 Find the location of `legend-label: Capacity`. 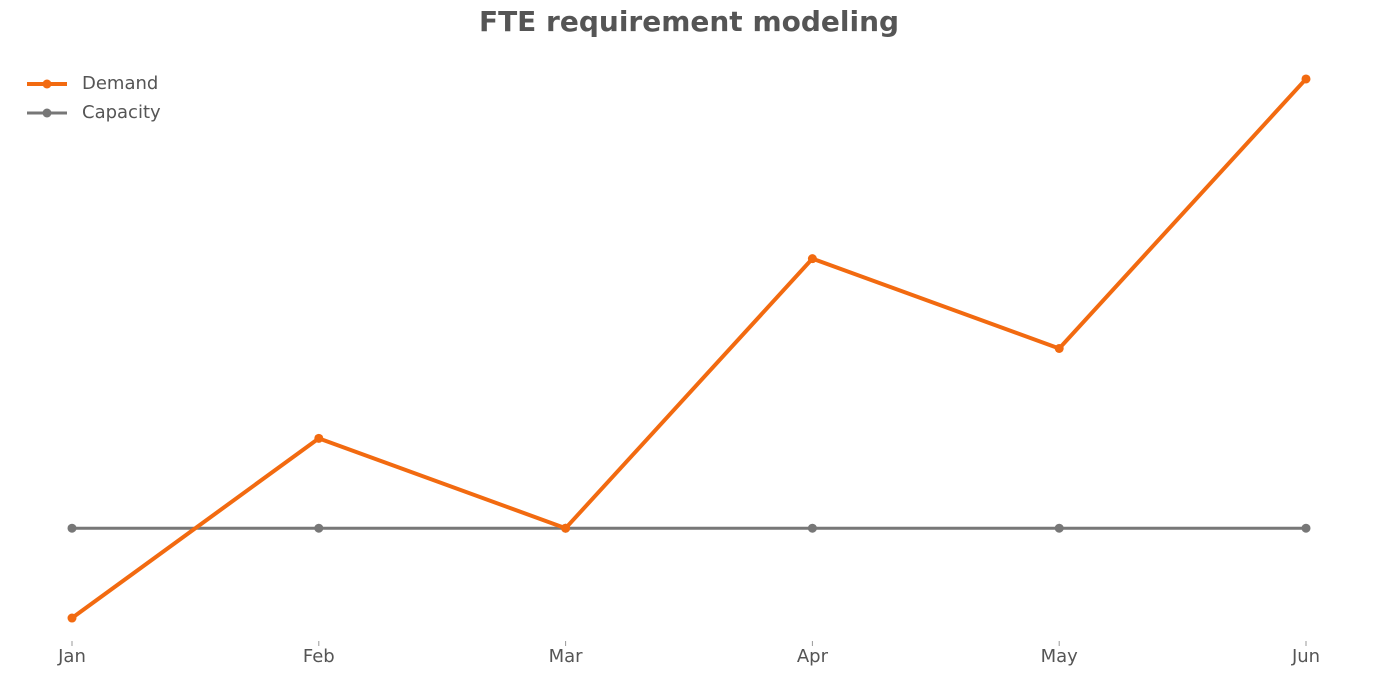

legend-label: Capacity is located at coordinates (121, 112).